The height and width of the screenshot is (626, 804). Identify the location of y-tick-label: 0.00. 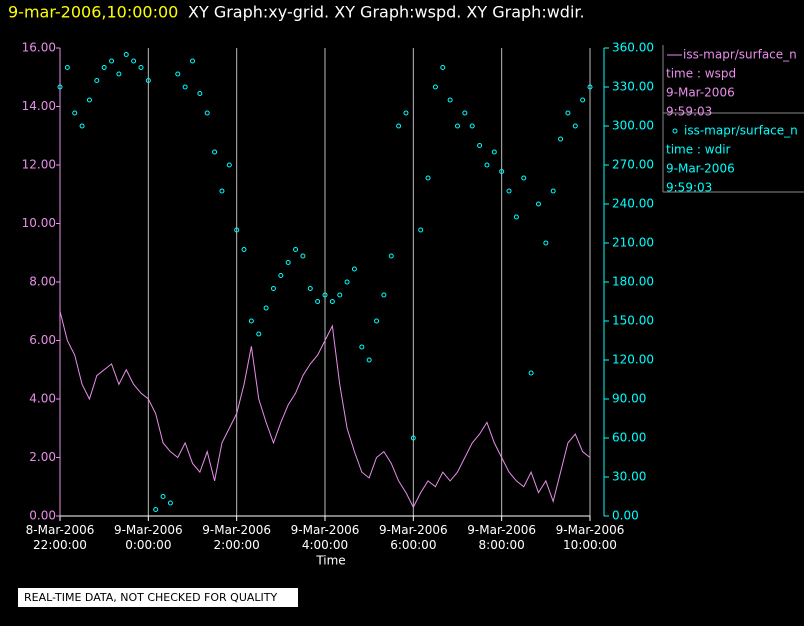
(42, 516).